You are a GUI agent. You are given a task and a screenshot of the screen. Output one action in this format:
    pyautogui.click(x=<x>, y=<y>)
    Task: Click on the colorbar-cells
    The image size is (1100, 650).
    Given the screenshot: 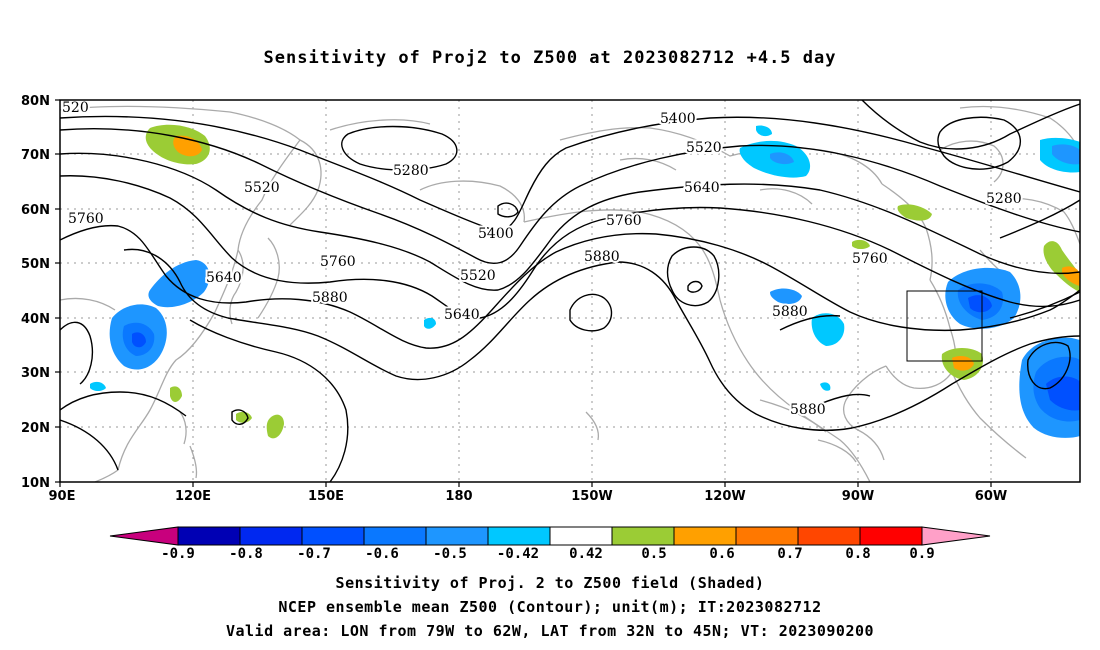 What is the action you would take?
    pyautogui.click(x=550, y=536)
    